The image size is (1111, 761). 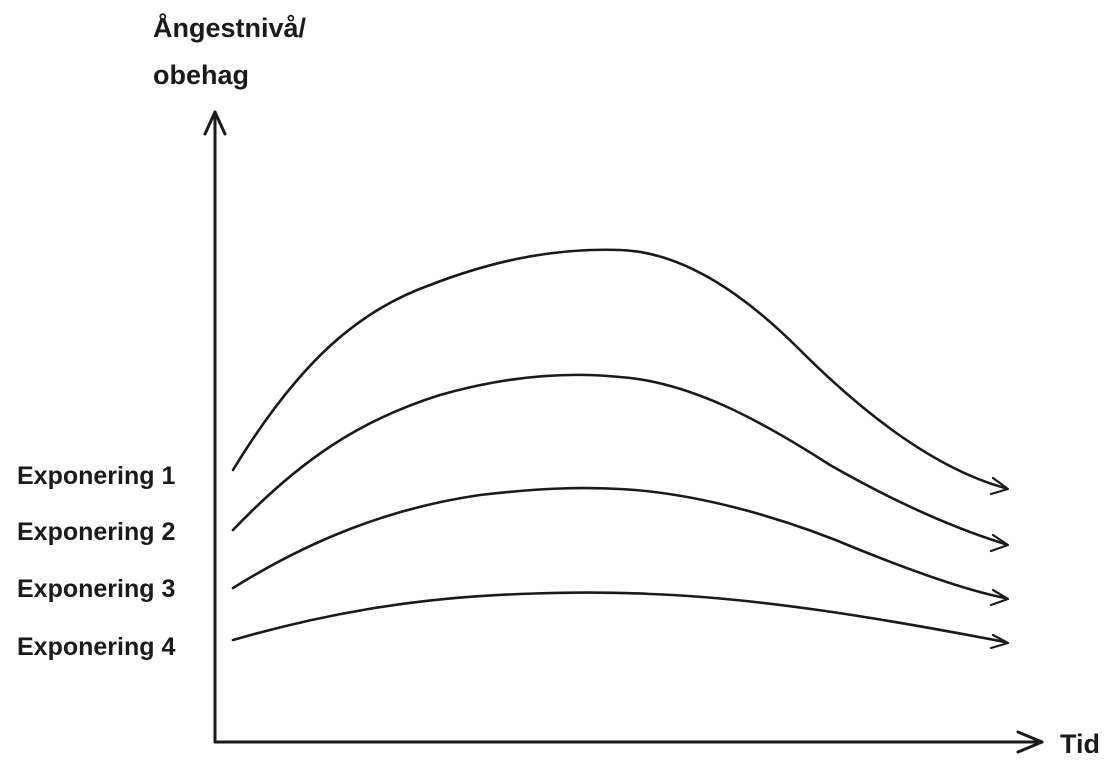 What do you see at coordinates (1080, 744) in the screenshot?
I see `x-axis-title: Tid` at bounding box center [1080, 744].